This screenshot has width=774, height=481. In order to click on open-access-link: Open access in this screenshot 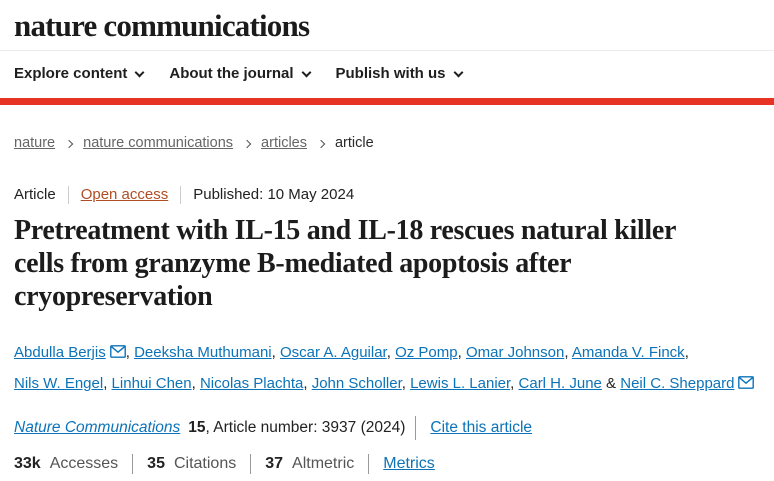, I will do `click(124, 194)`.